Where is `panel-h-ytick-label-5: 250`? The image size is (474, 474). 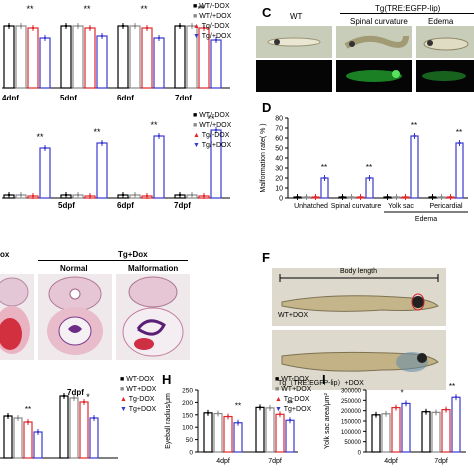
panel-h-ytick-label-5: 250 is located at coordinates (187, 391).